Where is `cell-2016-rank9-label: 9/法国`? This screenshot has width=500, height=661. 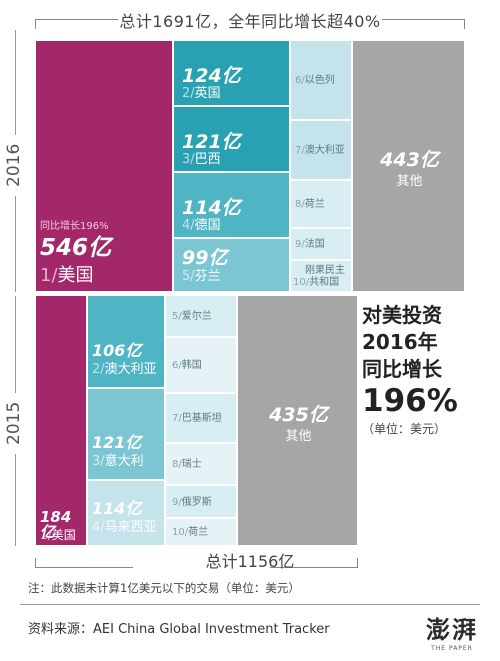 cell-2016-rank9-label: 9/法国 is located at coordinates (310, 245).